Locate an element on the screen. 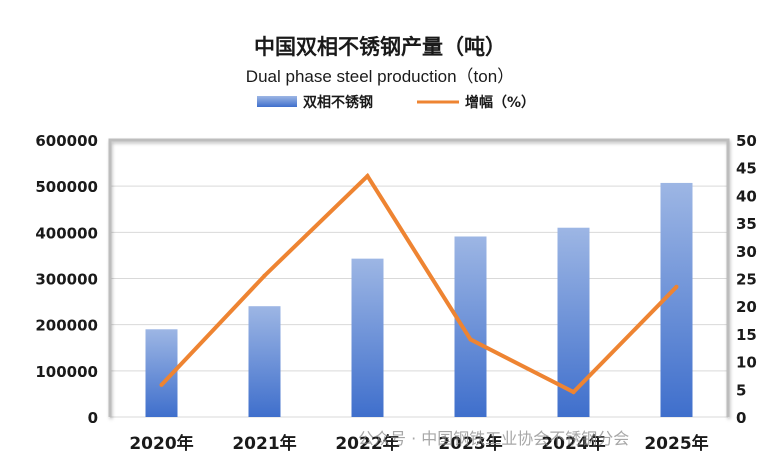  left-tick-label: 0 is located at coordinates (93, 418).